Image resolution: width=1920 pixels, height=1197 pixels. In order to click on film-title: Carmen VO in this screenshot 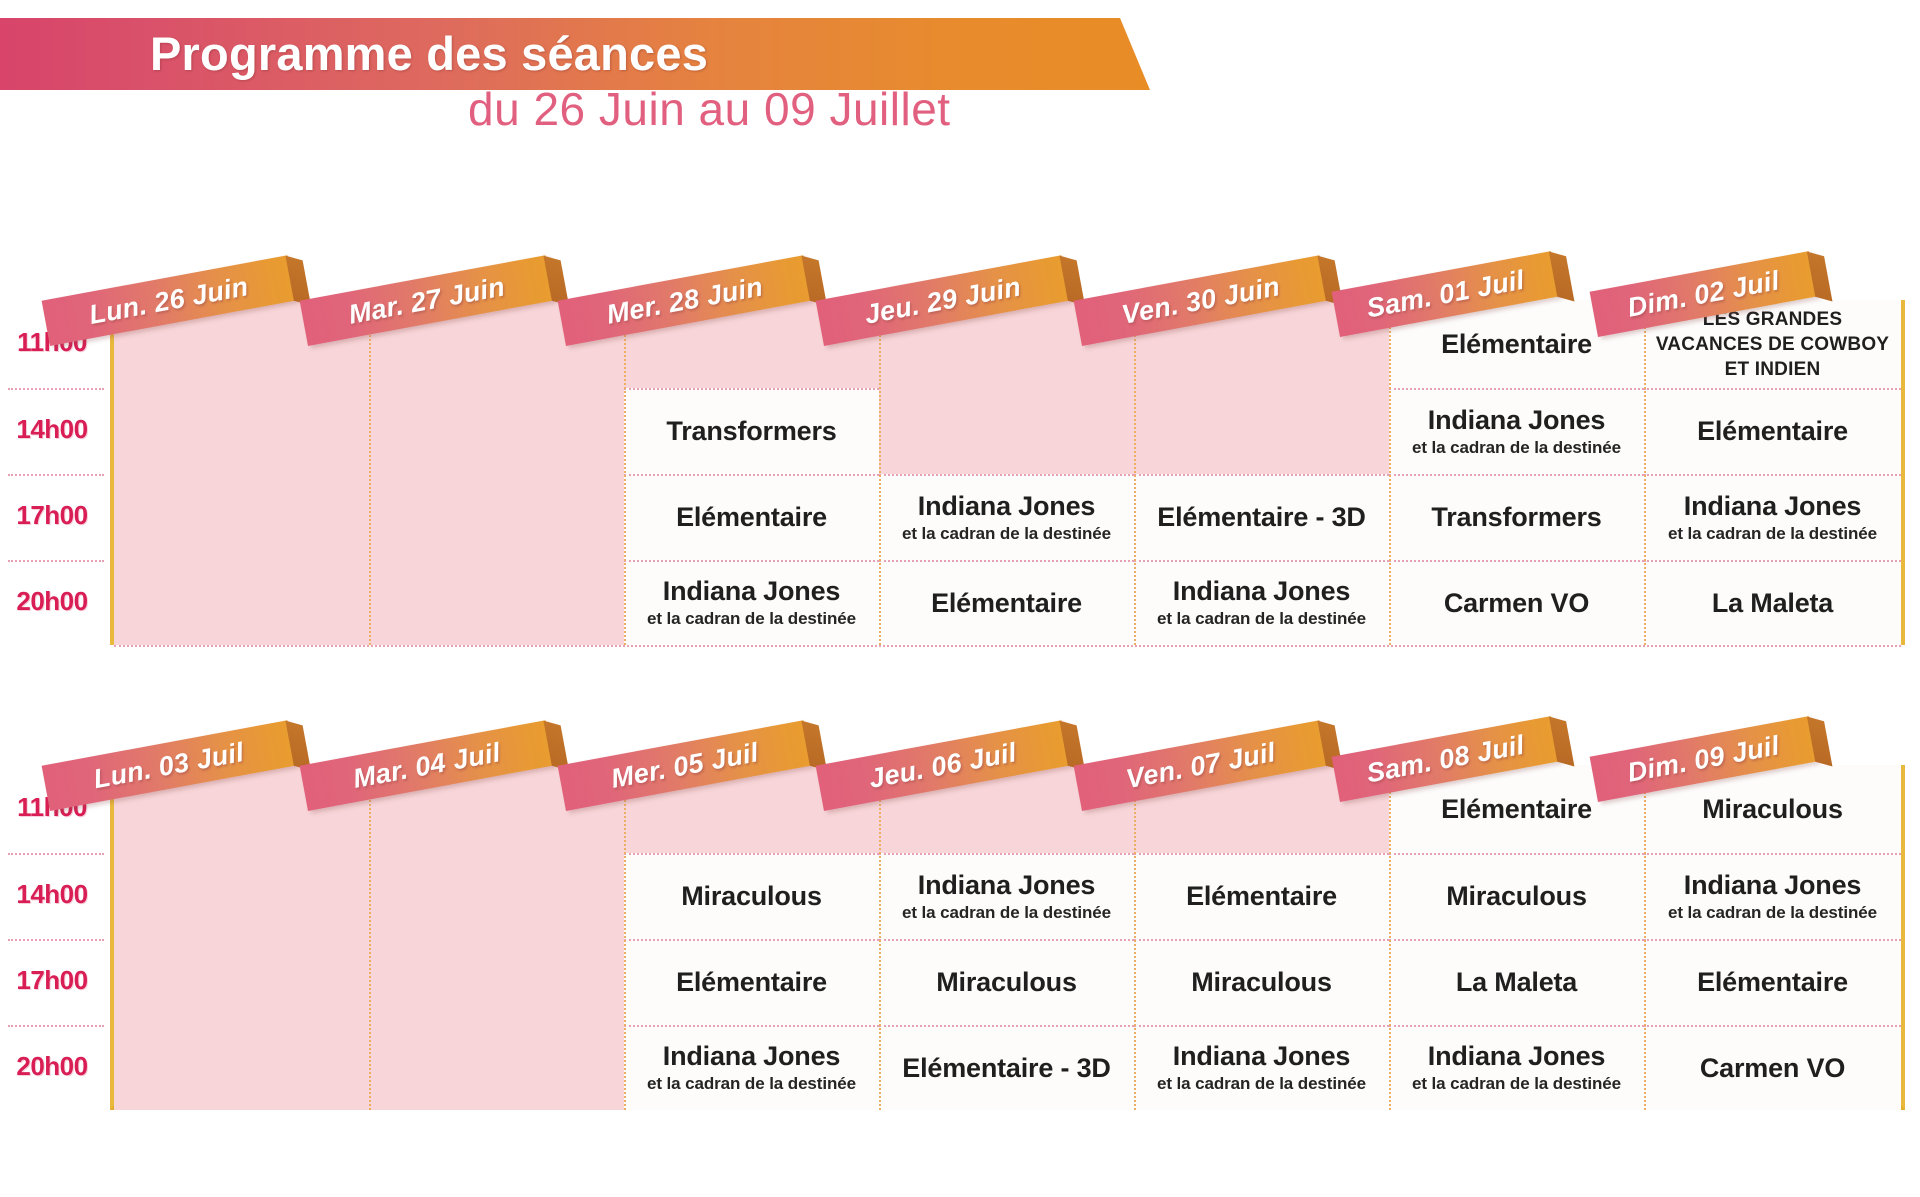, I will do `click(1516, 602)`.